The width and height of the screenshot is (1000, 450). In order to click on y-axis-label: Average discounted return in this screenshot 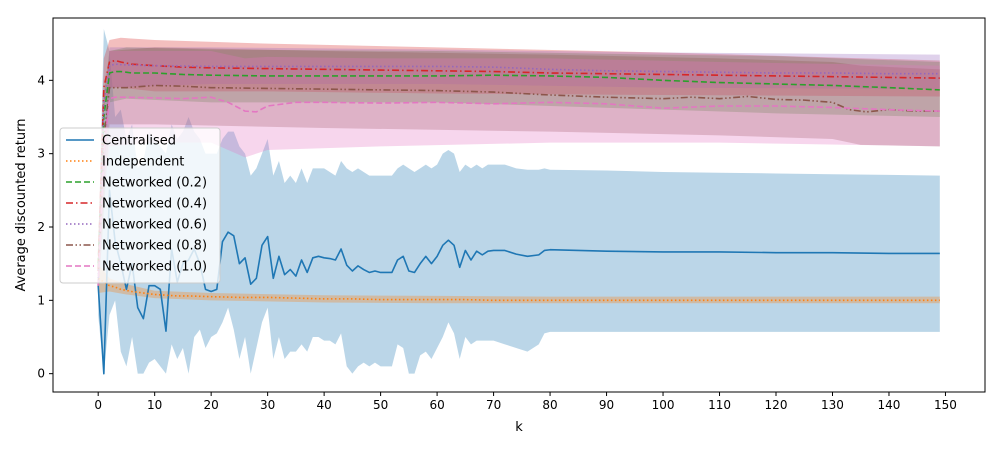, I will do `click(21, 205)`.